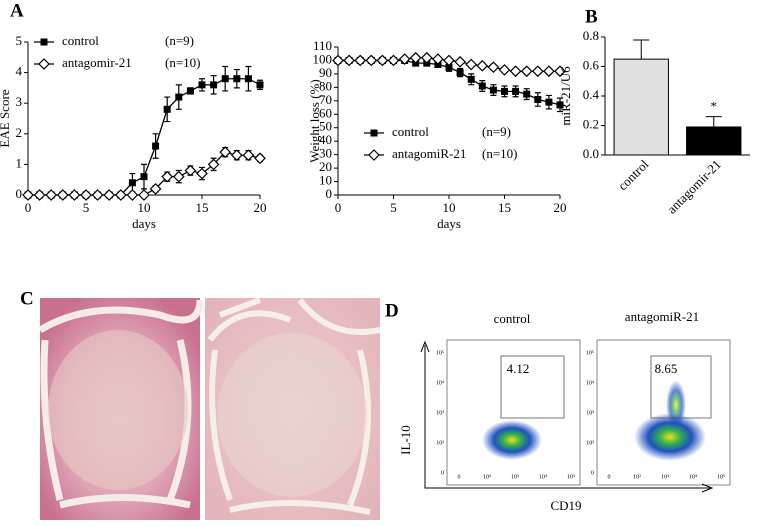  Describe the element at coordinates (440, 413) in the screenshot. I see `flow-y-tick: 10³` at that location.